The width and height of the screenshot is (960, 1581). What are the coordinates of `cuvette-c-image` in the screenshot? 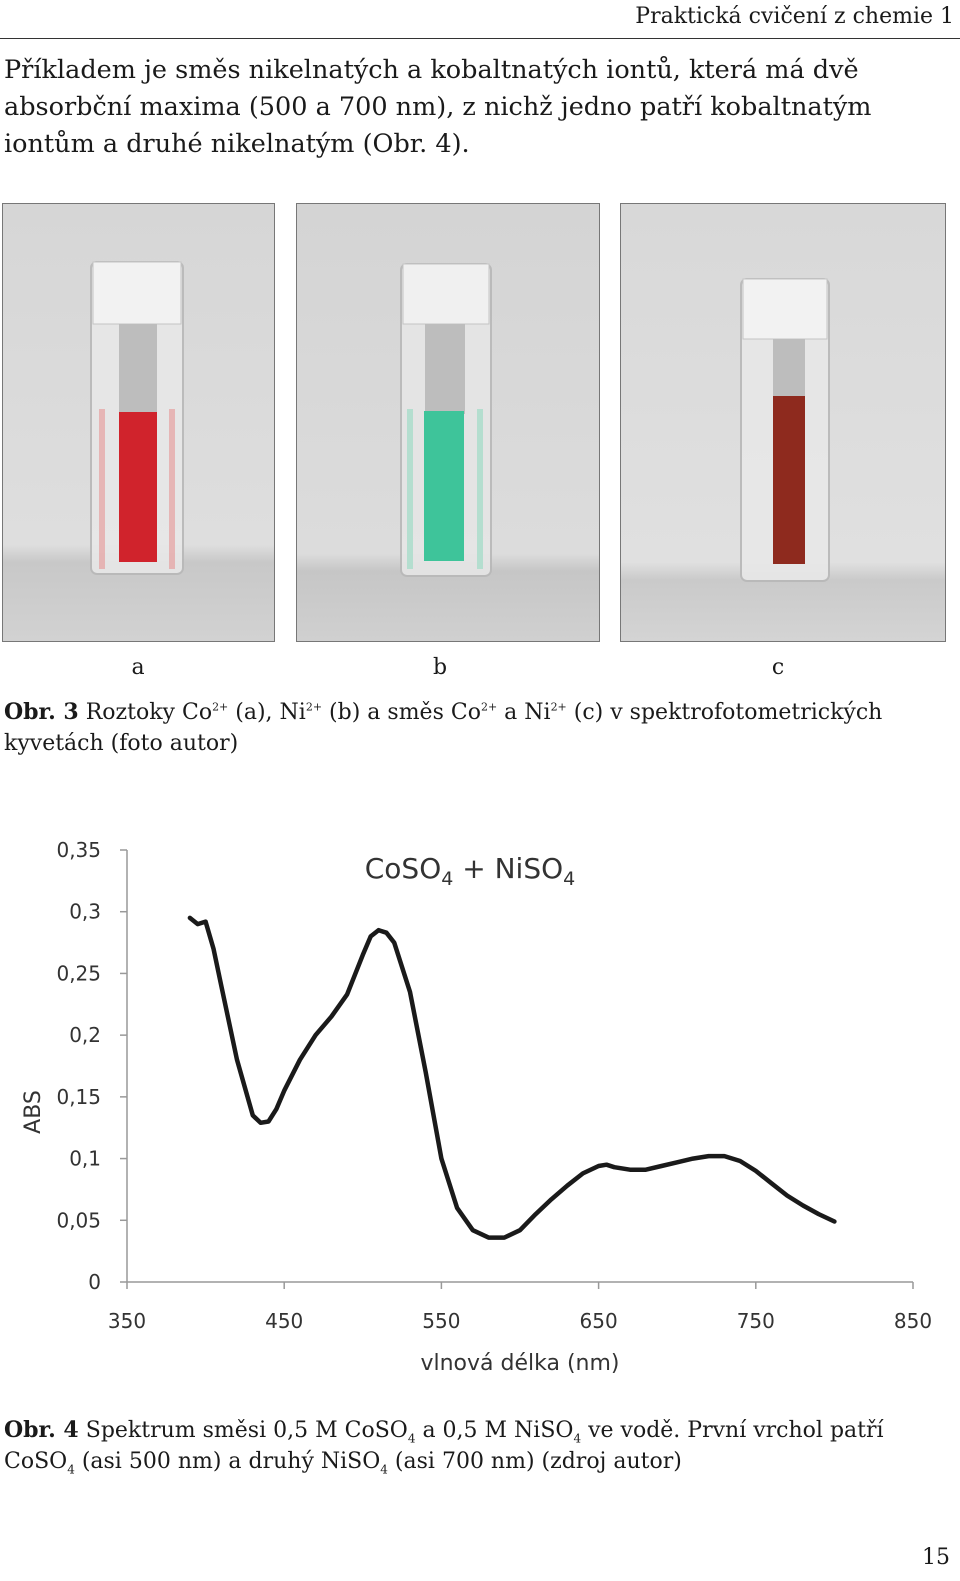 It's located at (783, 422).